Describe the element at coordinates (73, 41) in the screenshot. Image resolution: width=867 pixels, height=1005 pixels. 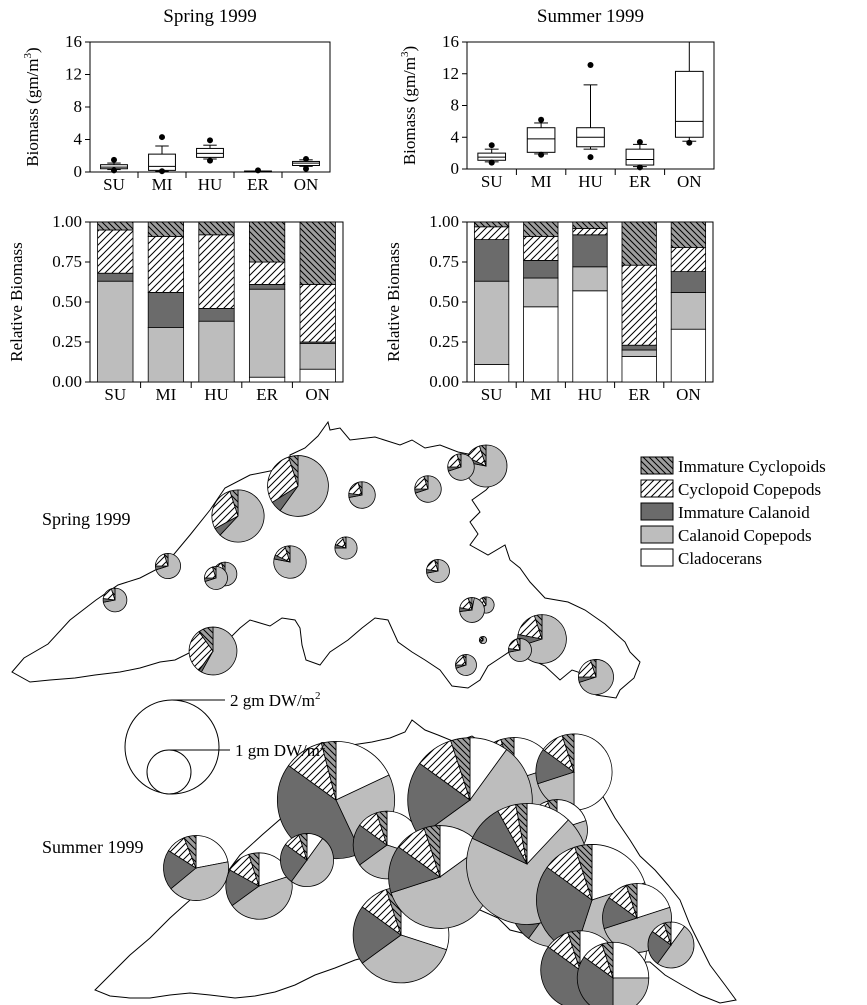
I see `y-tick-label: 16` at that location.